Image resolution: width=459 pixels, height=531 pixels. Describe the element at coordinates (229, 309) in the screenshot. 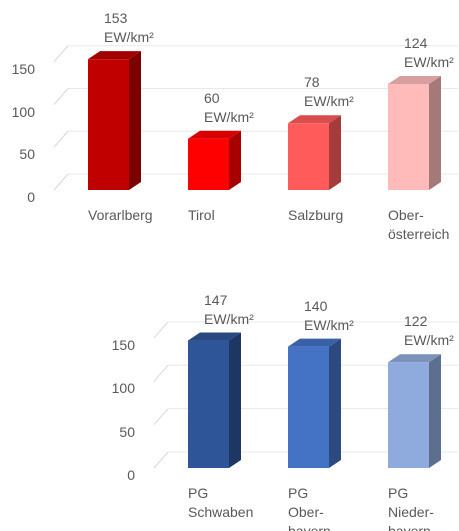

I see `value-label: 147 EW/km²` at that location.